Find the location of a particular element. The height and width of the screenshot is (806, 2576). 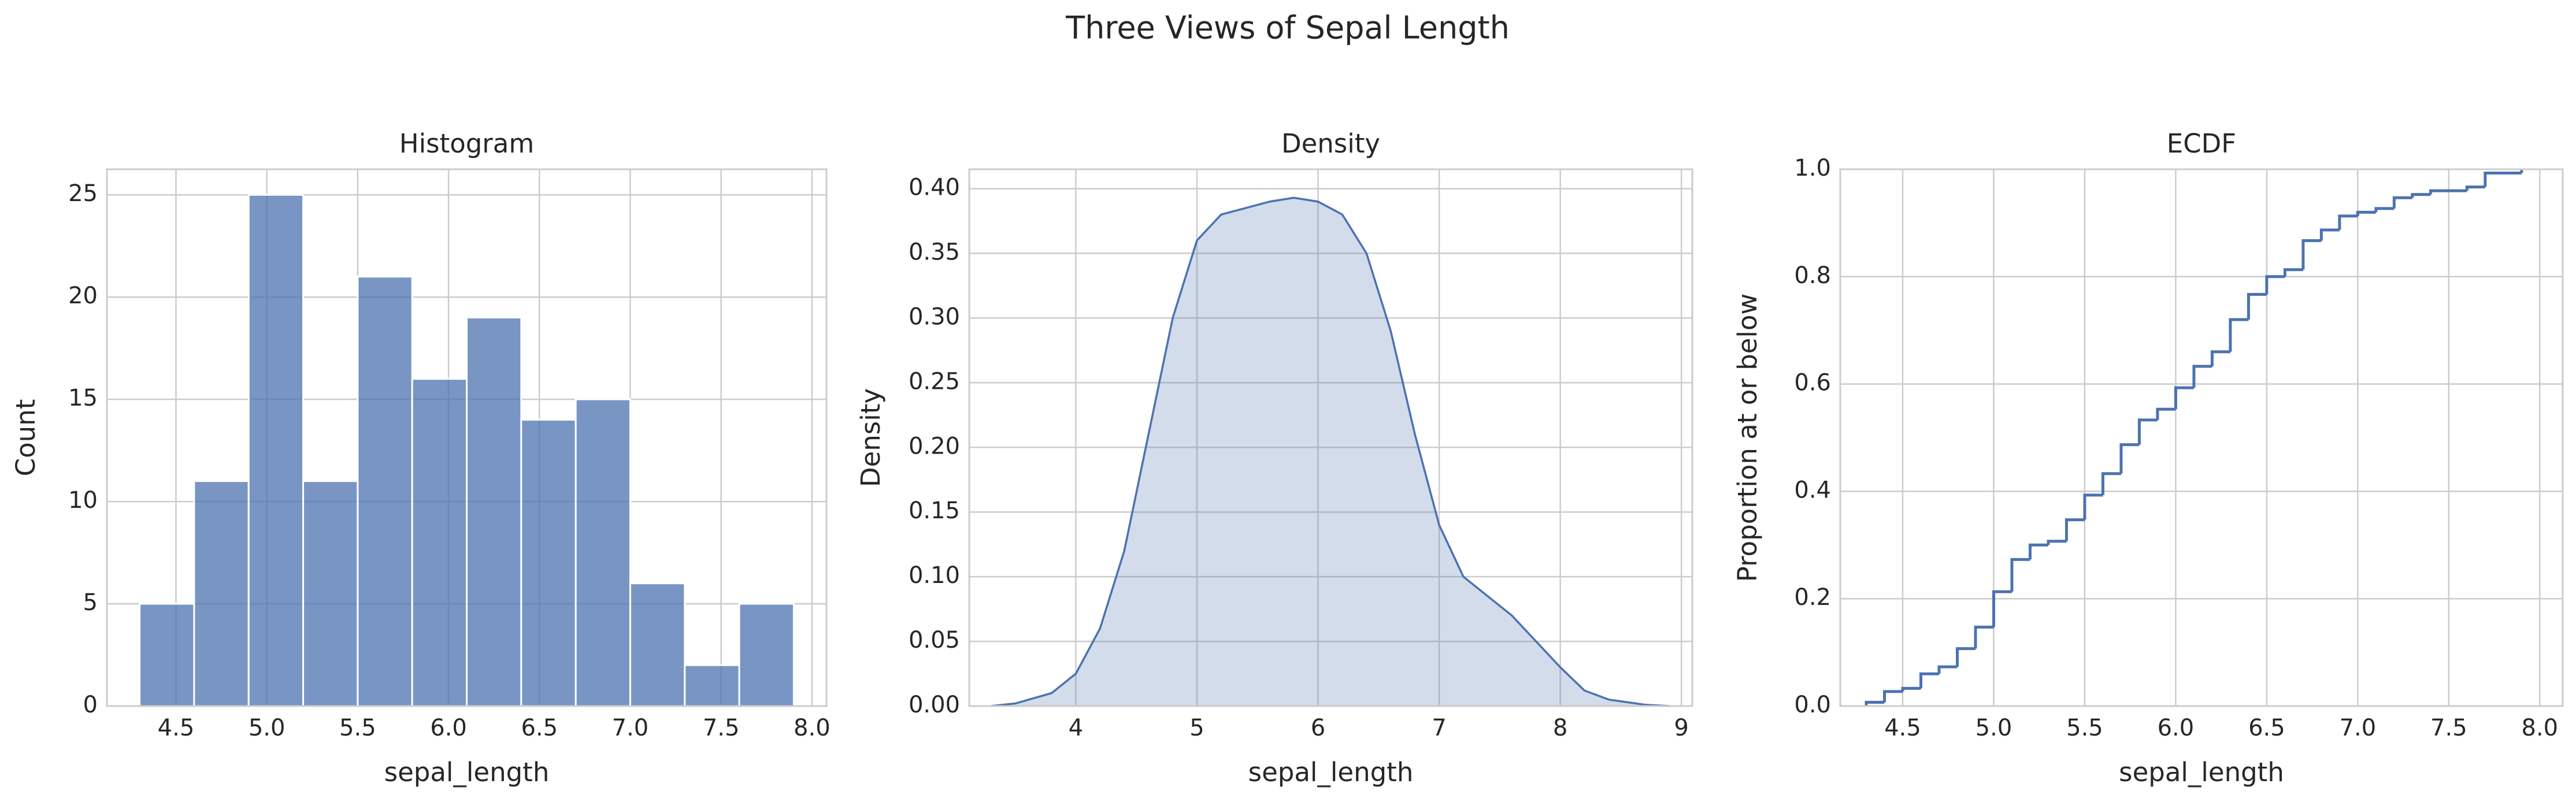

y-tick-label: 0.4 is located at coordinates (1813, 490).